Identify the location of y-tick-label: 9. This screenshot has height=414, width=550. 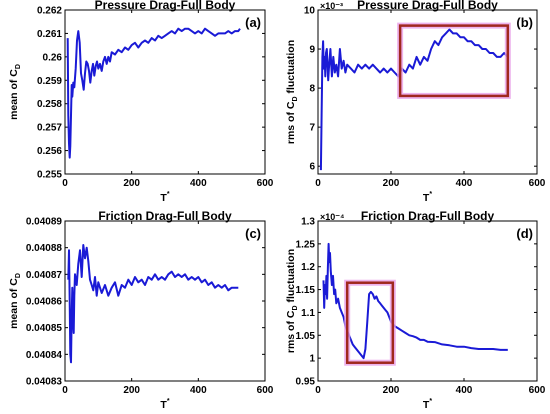
(312, 50).